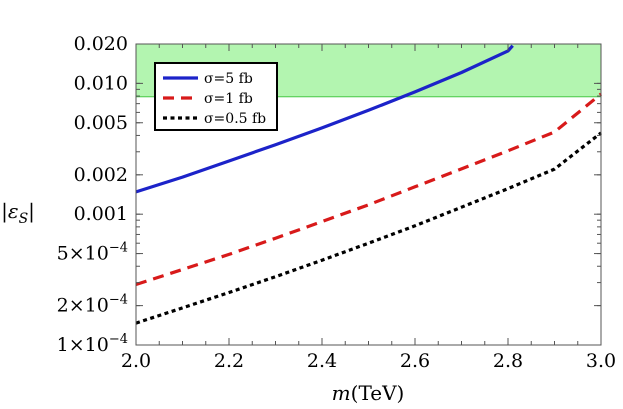 The image size is (623, 409). I want to click on legend-label-0: σ=5 fb, so click(228, 79).